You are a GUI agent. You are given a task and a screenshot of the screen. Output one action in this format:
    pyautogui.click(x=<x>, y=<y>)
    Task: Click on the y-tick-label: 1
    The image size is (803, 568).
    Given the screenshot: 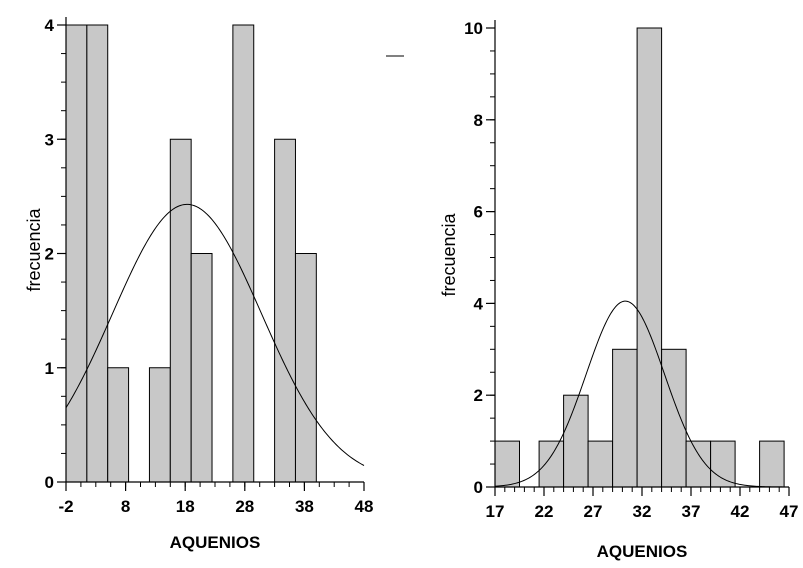 What is the action you would take?
    pyautogui.click(x=49, y=368)
    